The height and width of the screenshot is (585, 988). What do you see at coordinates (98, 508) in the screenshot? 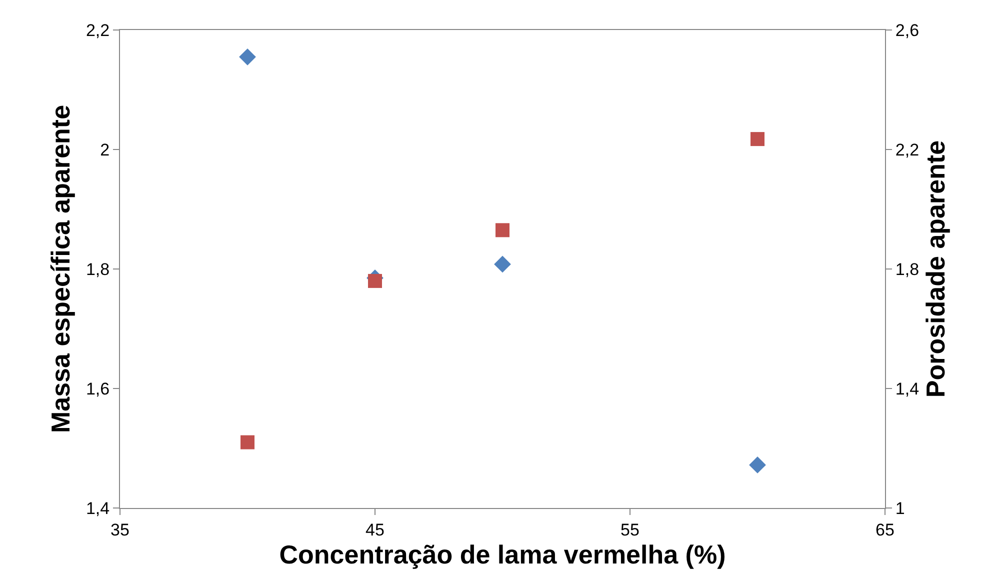
I see `y-tick-label: 1,4` at bounding box center [98, 508].